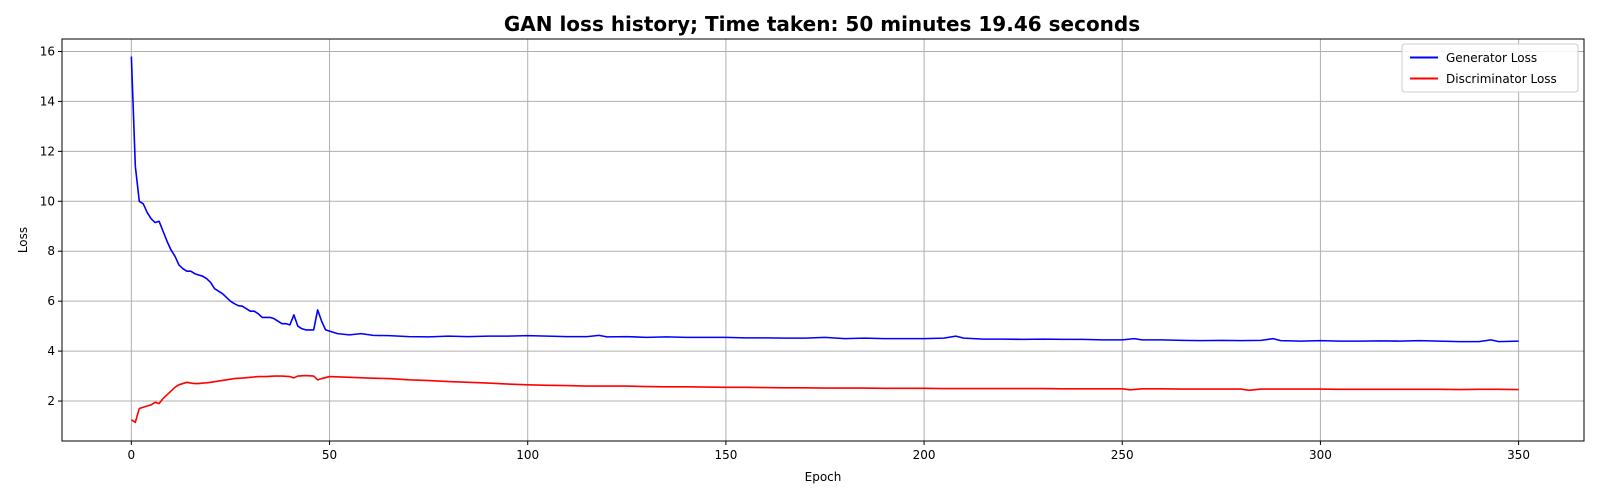  Describe the element at coordinates (47, 151) in the screenshot. I see `y-tick-label: 12` at that location.